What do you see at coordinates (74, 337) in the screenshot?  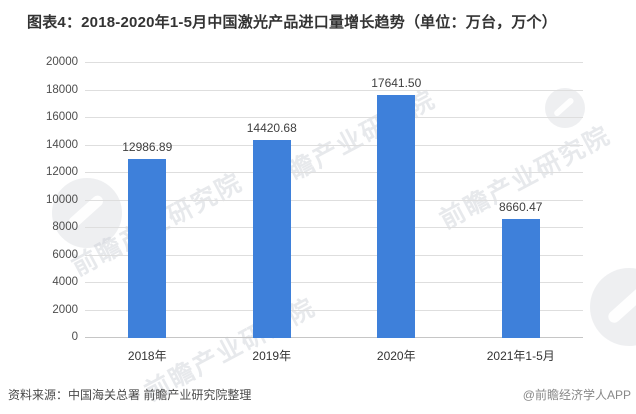 I see `y-tick-label: 0` at bounding box center [74, 337].